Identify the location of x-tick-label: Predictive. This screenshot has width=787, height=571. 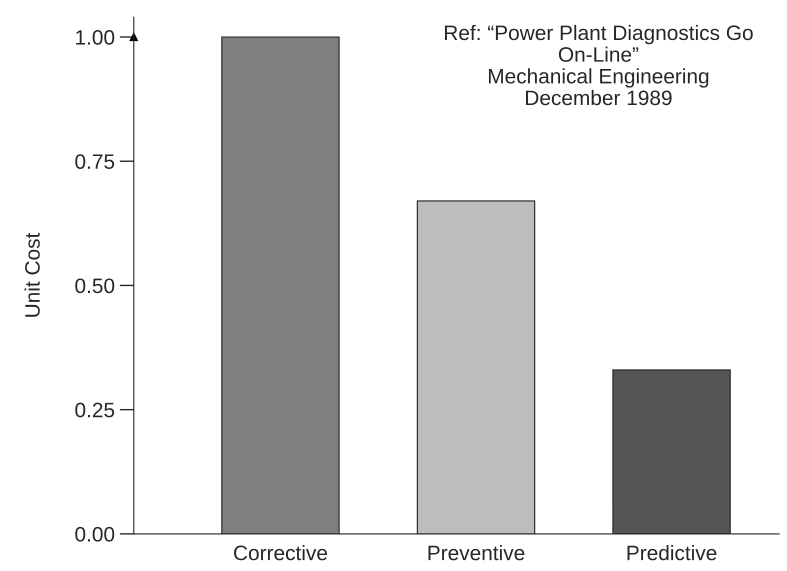
(672, 552).